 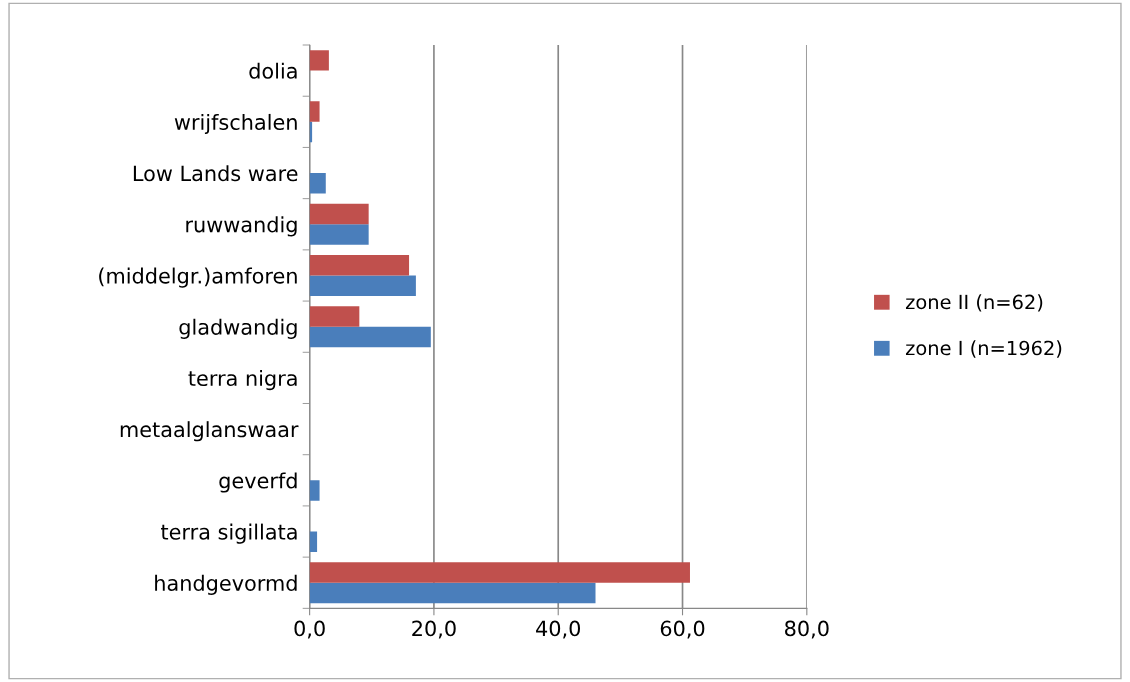 I want to click on y-tick-label: terra nigra, so click(x=242, y=380).